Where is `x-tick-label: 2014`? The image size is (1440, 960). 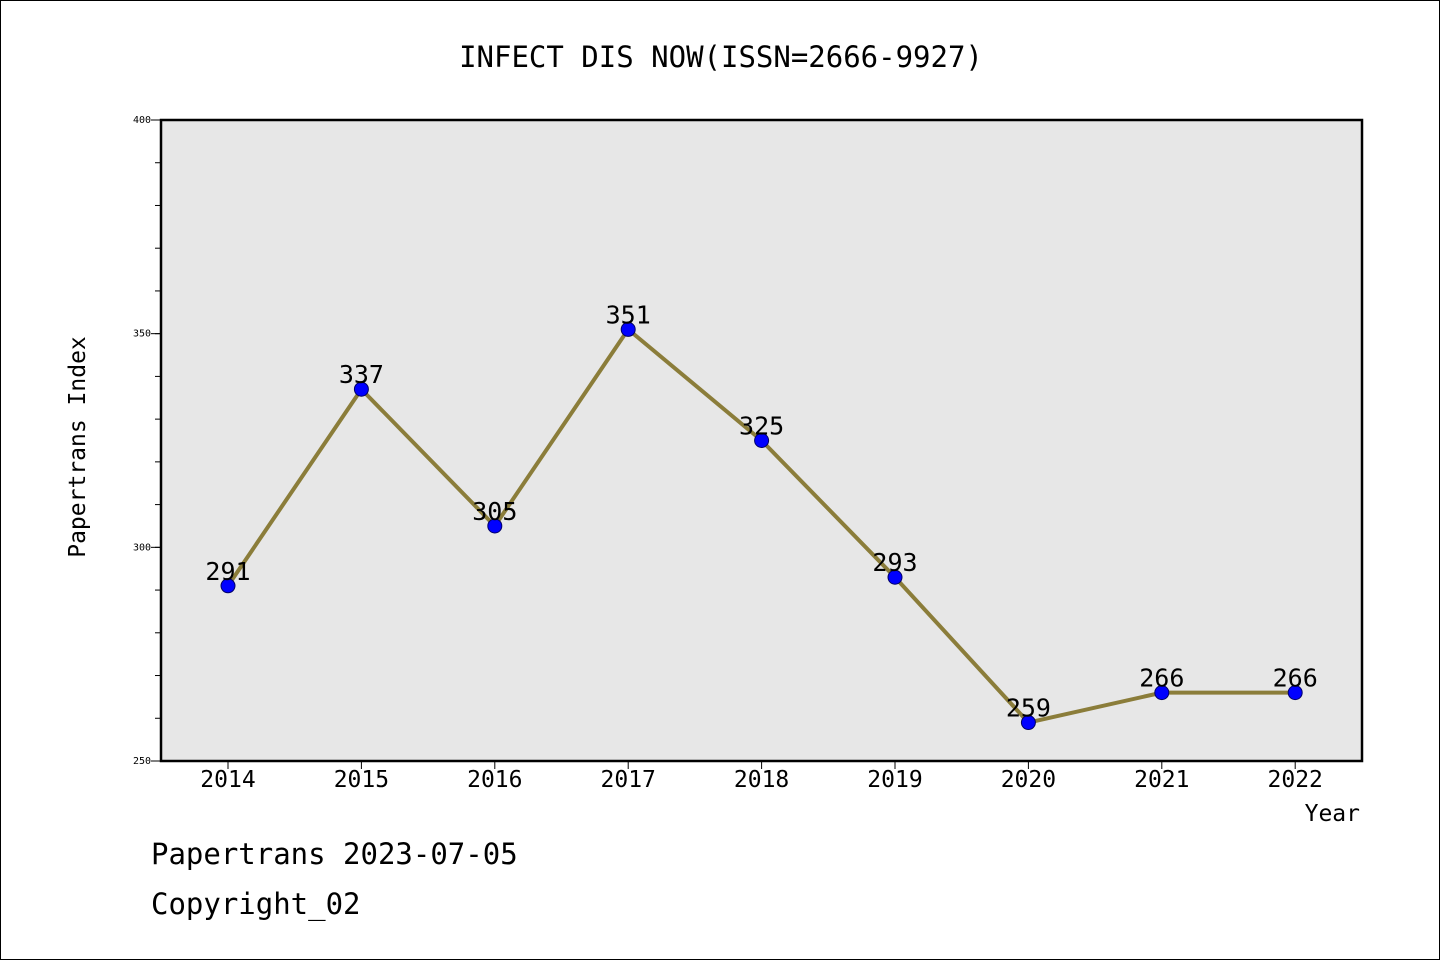 x-tick-label: 2014 is located at coordinates (227, 780).